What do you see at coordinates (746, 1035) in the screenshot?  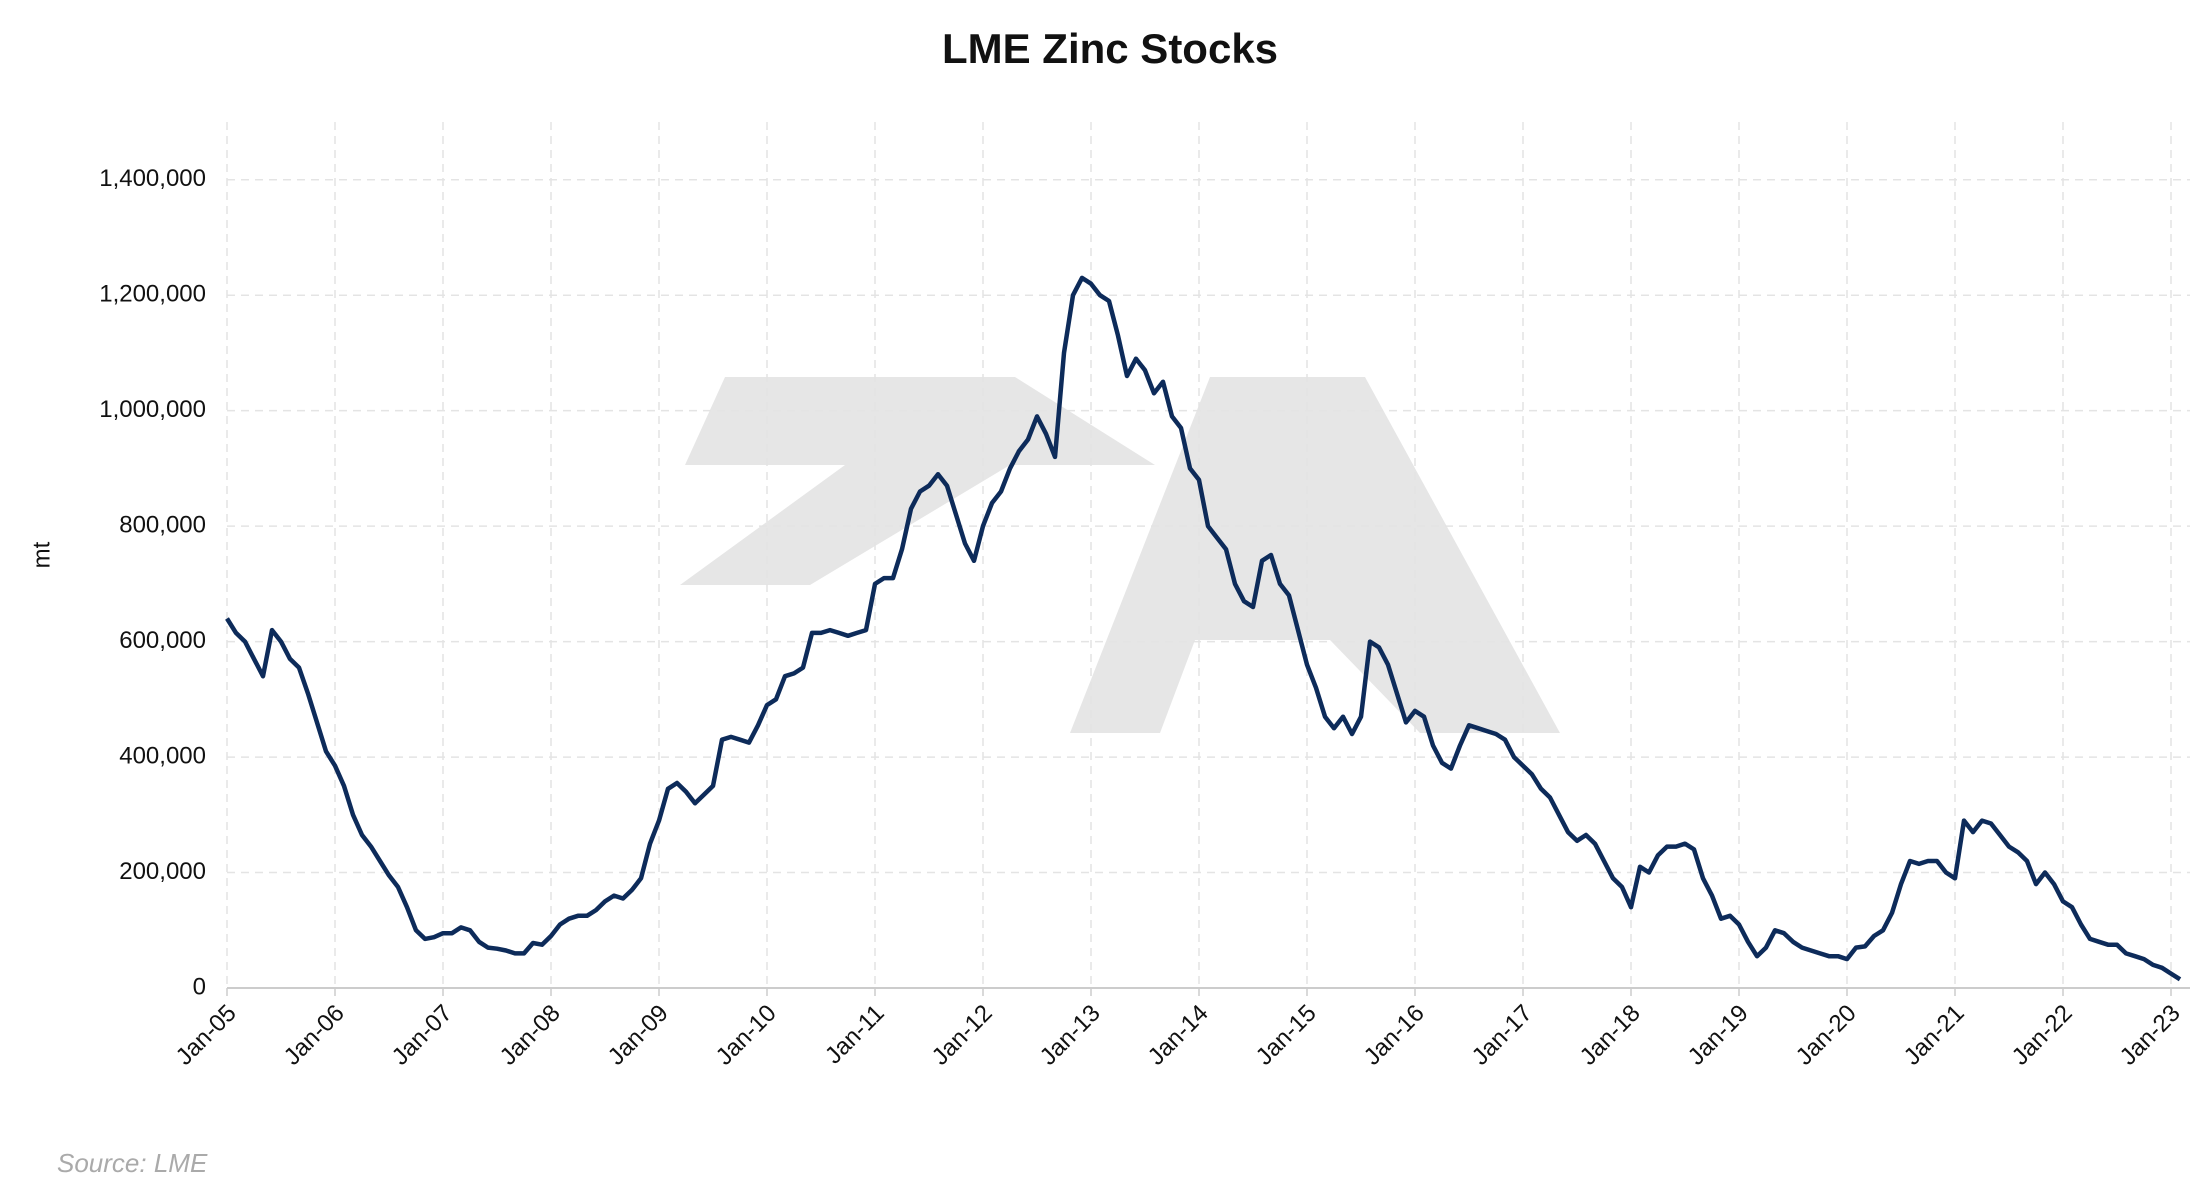 I see `x-tick-label: Jan-10` at bounding box center [746, 1035].